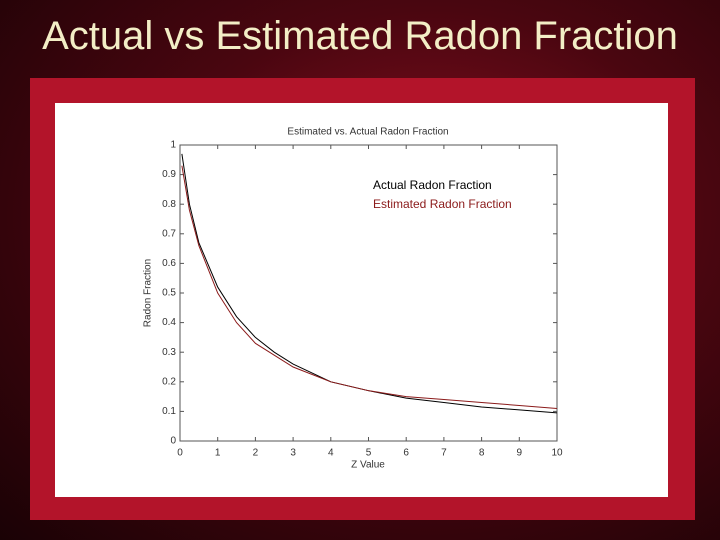 The width and height of the screenshot is (720, 540). I want to click on x-tick-label: 5, so click(369, 453).